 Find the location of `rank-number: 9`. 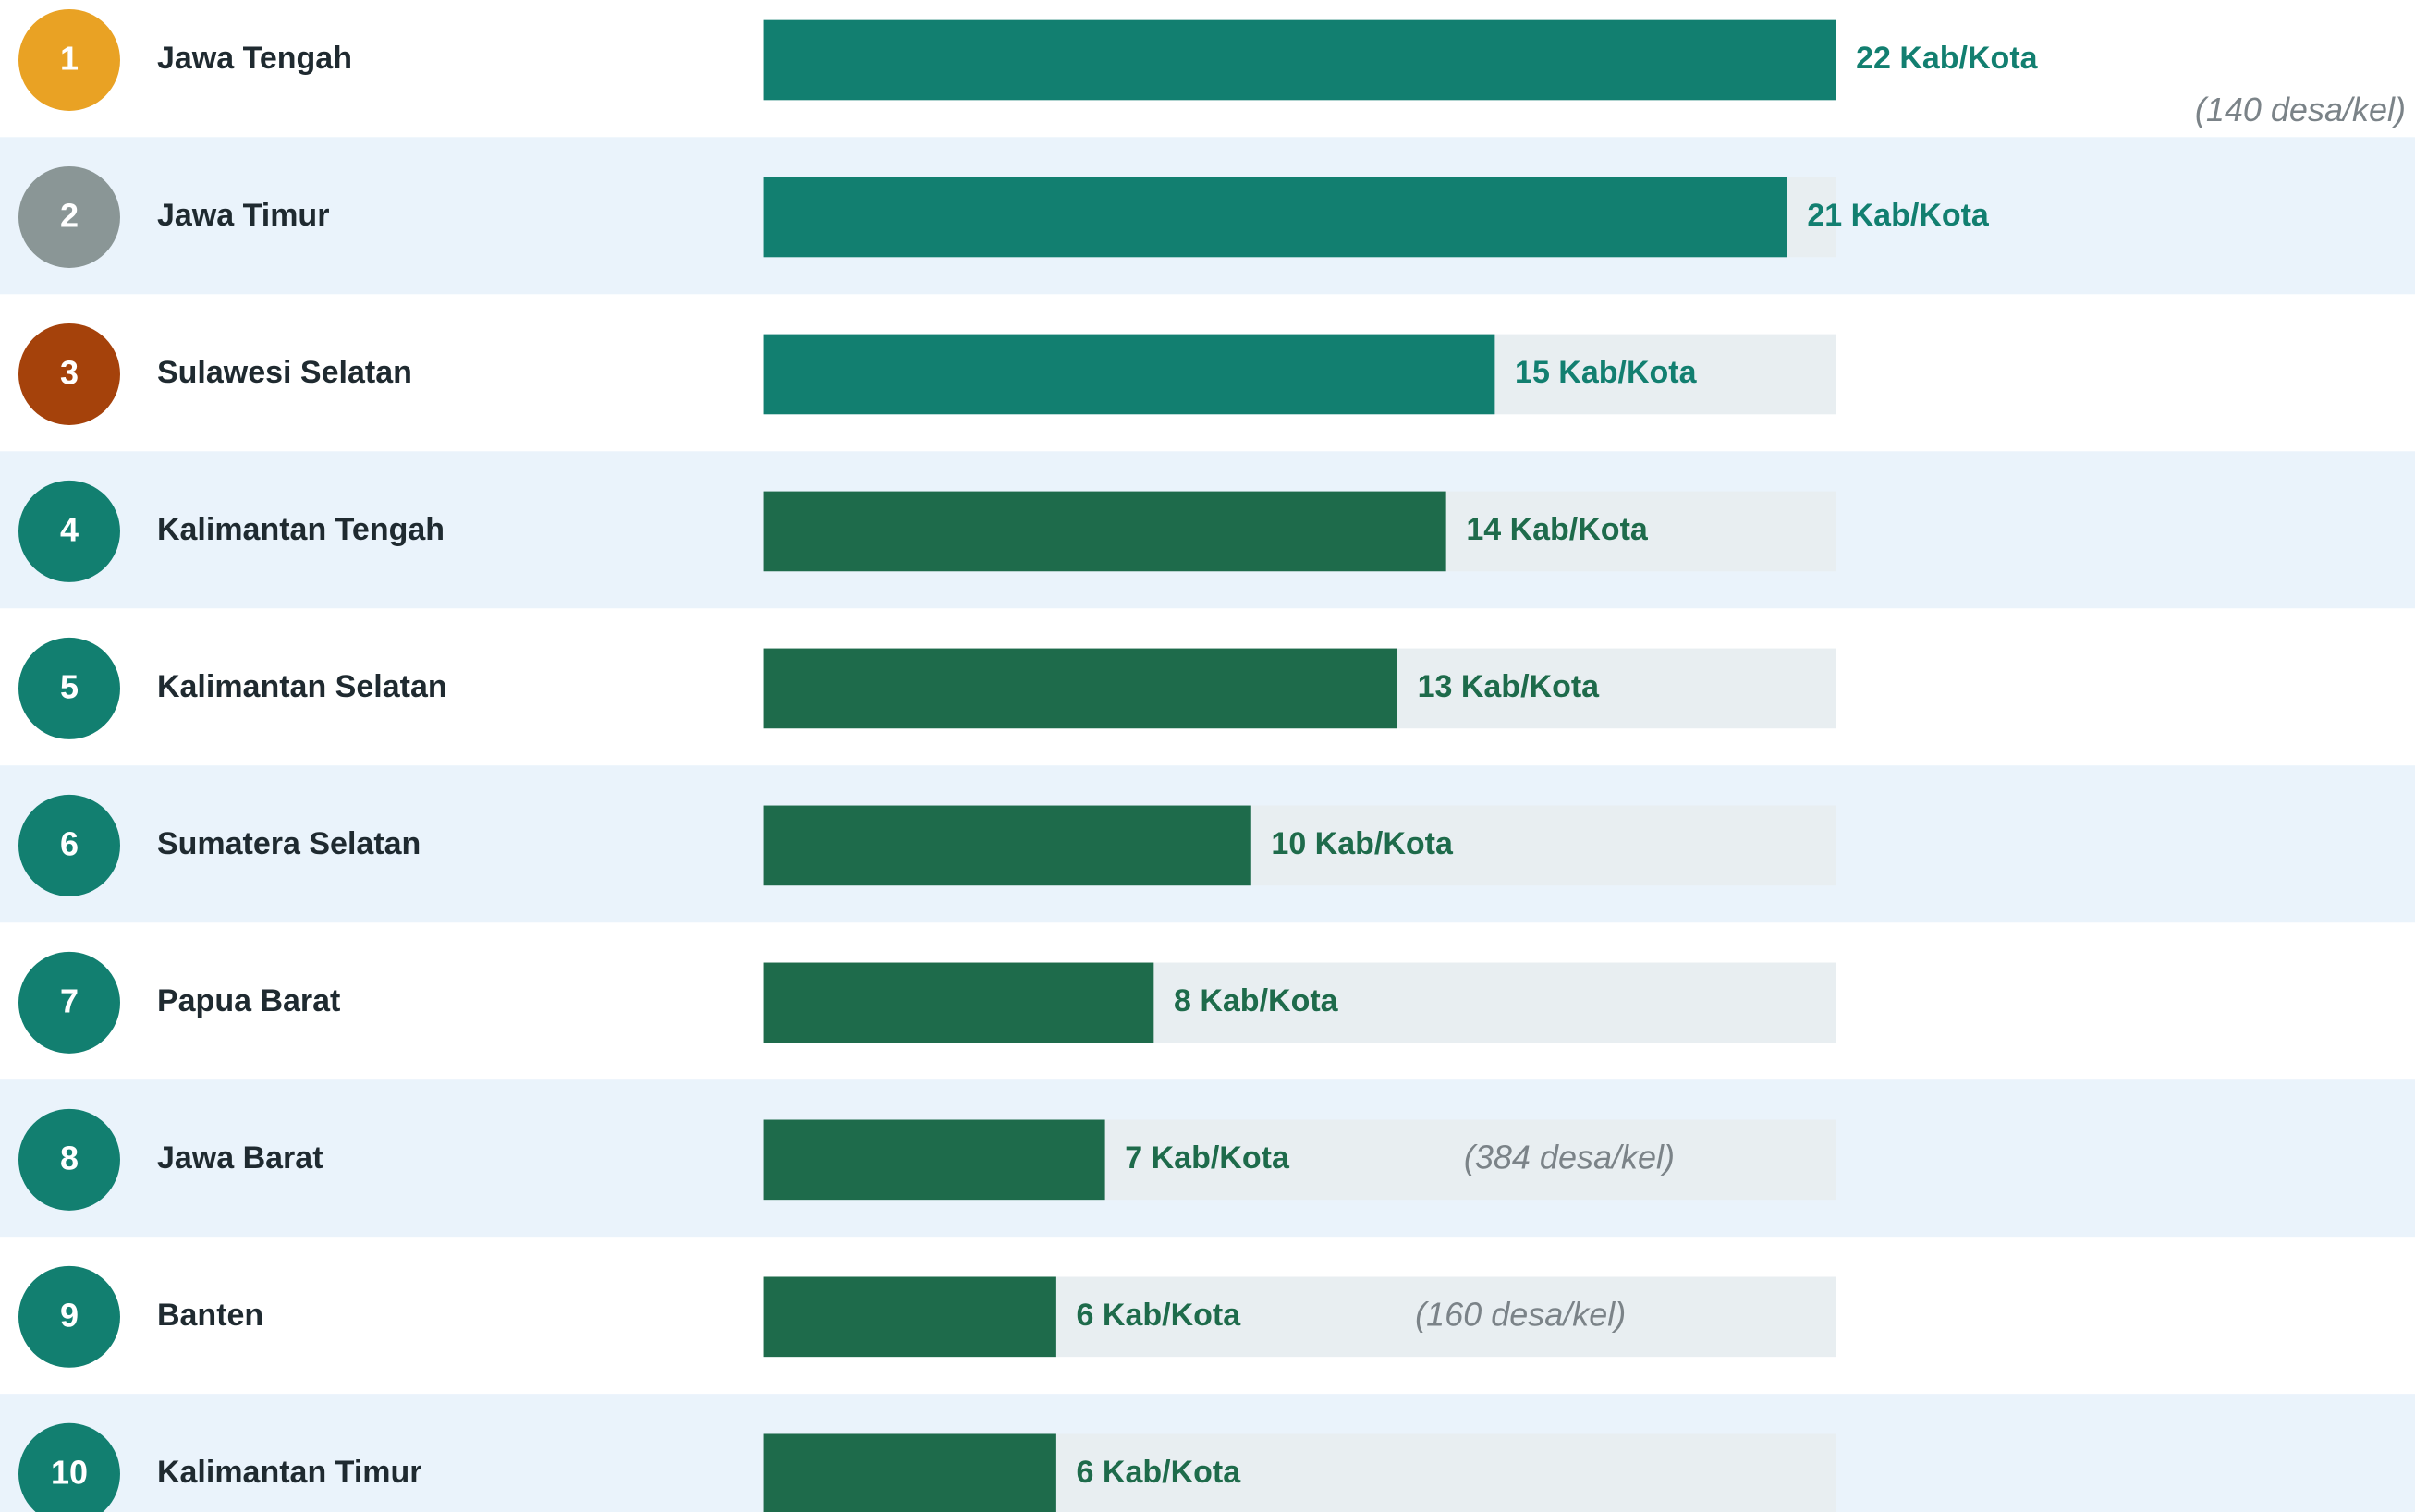

rank-number: 9 is located at coordinates (69, 1315).